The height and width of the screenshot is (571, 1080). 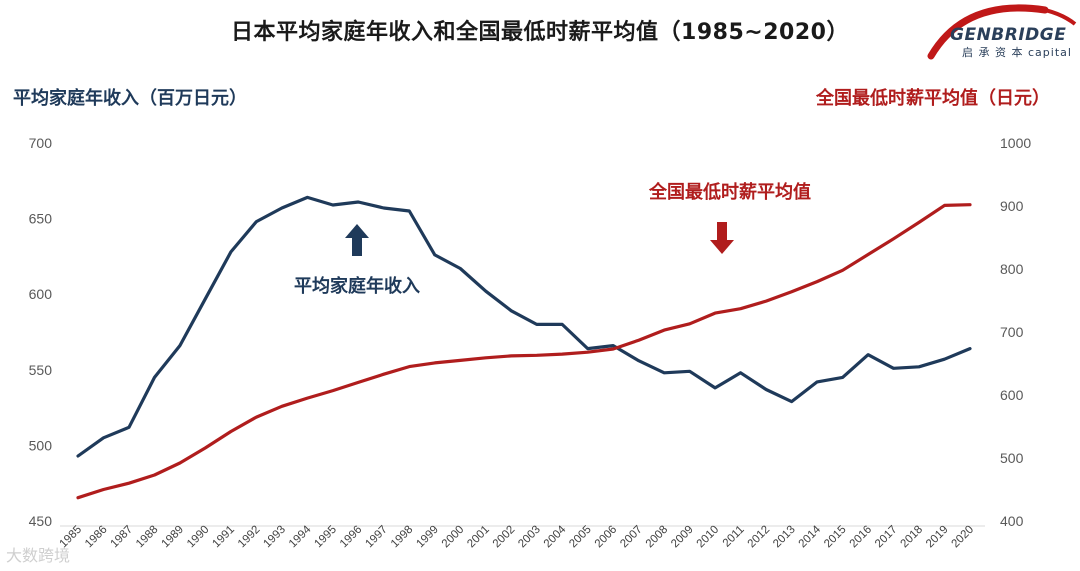 I want to click on x-tick-label: 2010, so click(x=708, y=537).